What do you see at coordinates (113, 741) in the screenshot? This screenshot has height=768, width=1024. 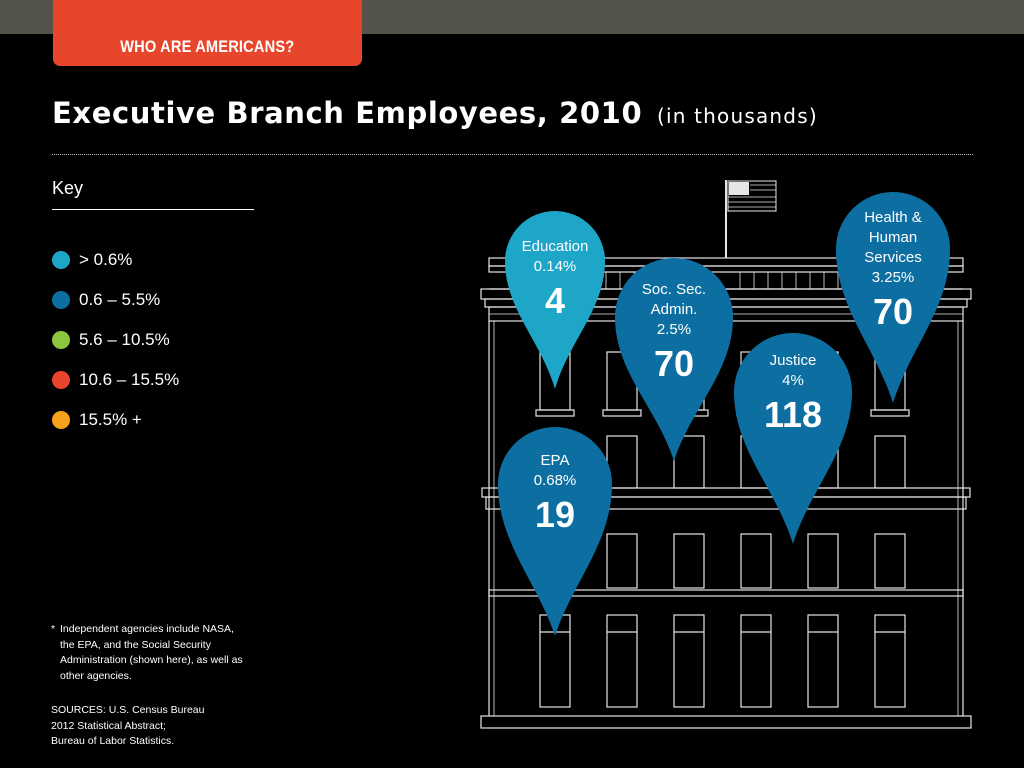 I see `sources-line: Bureau of Labor Statistics.` at bounding box center [113, 741].